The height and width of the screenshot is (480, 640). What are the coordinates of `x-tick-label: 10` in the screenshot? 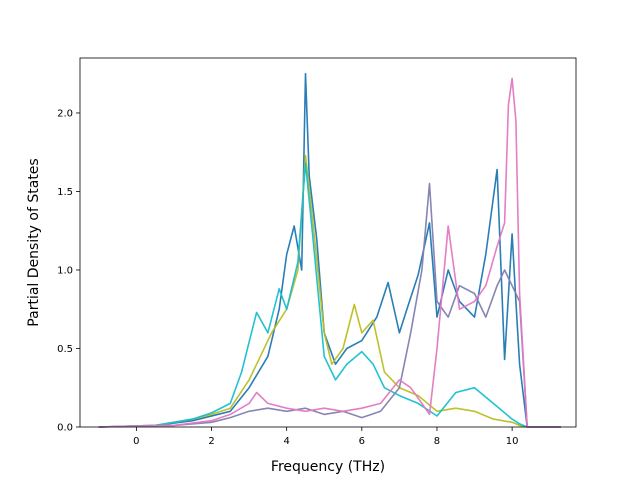 It's located at (512, 441).